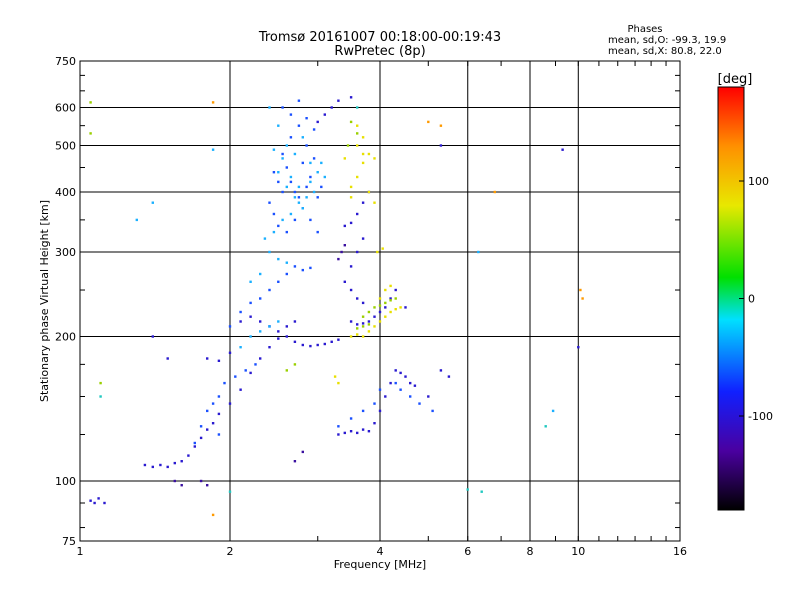  I want to click on colorbar-tick-label: 0, so click(751, 299).